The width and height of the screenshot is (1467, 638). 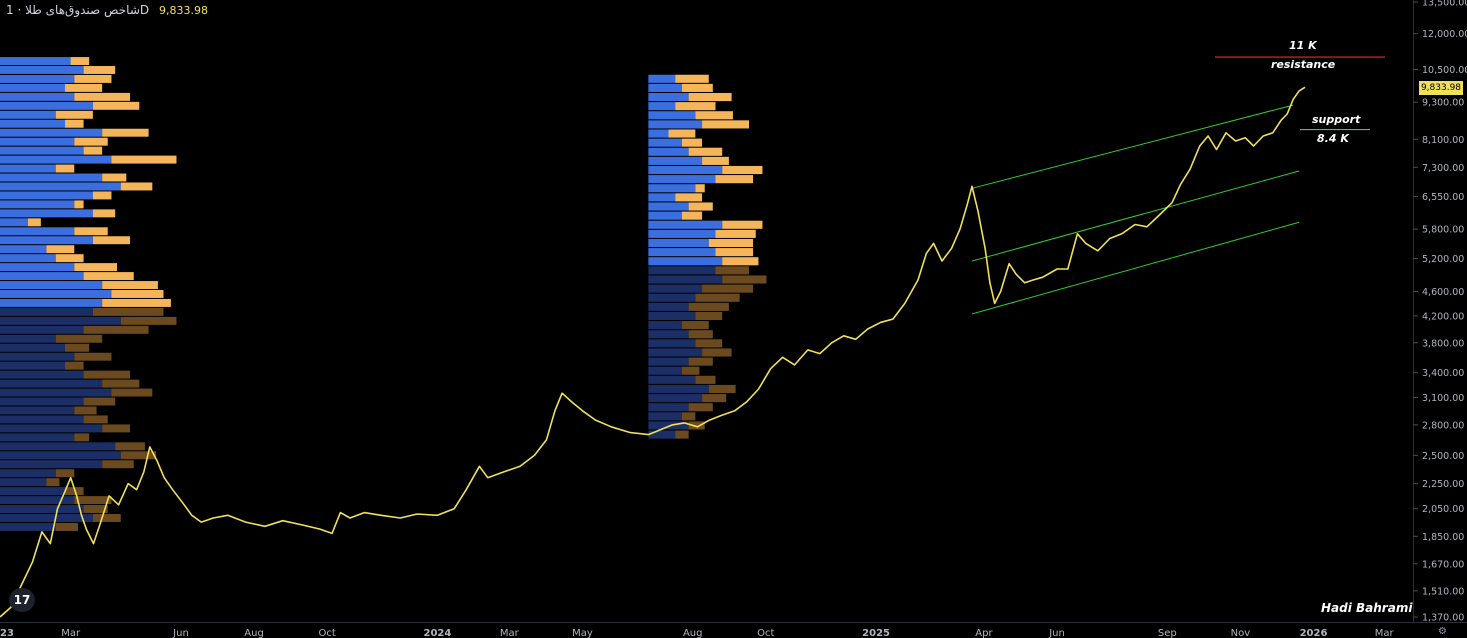 What do you see at coordinates (7, 633) in the screenshot?
I see `x-tick-label: 2023` at bounding box center [7, 633].